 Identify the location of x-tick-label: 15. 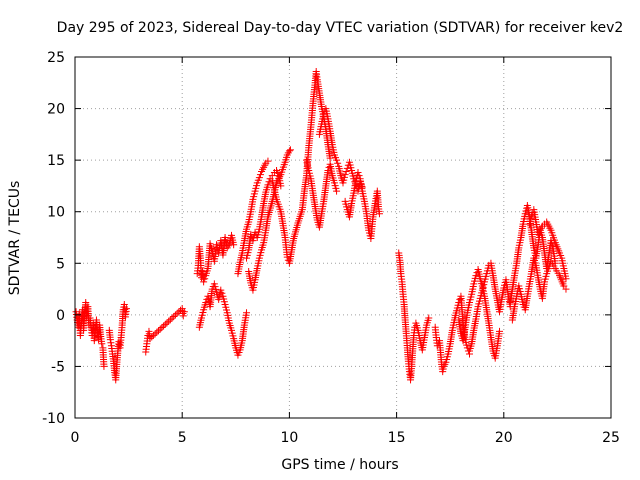
(397, 438).